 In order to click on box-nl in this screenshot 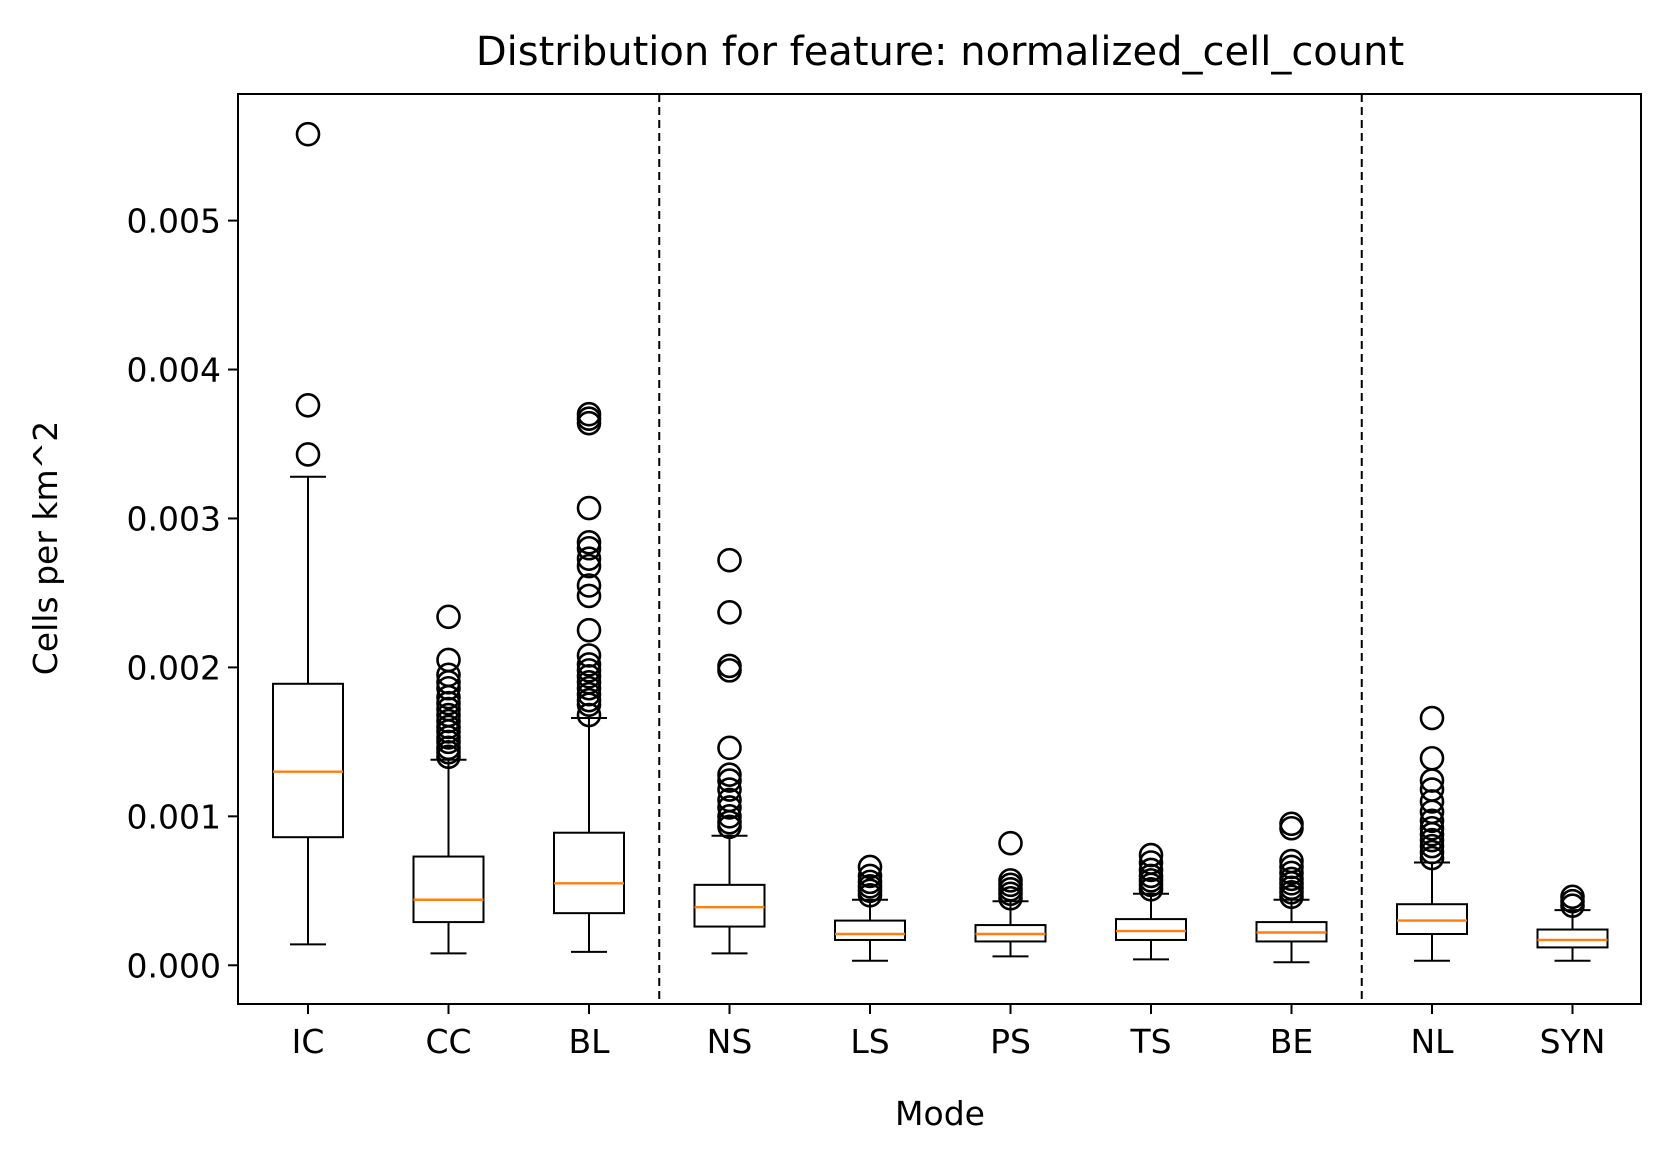, I will do `click(1432, 919)`.